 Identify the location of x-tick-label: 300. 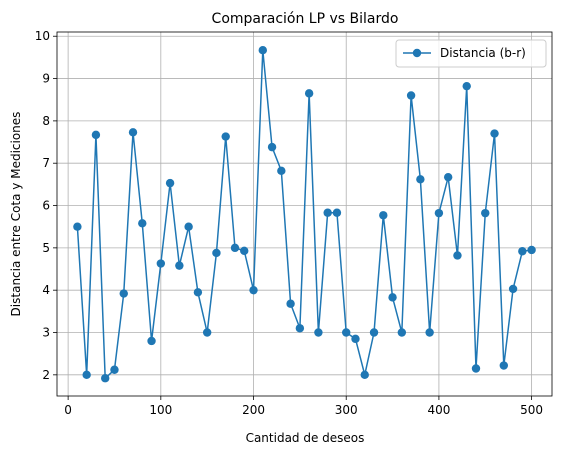
(346, 410).